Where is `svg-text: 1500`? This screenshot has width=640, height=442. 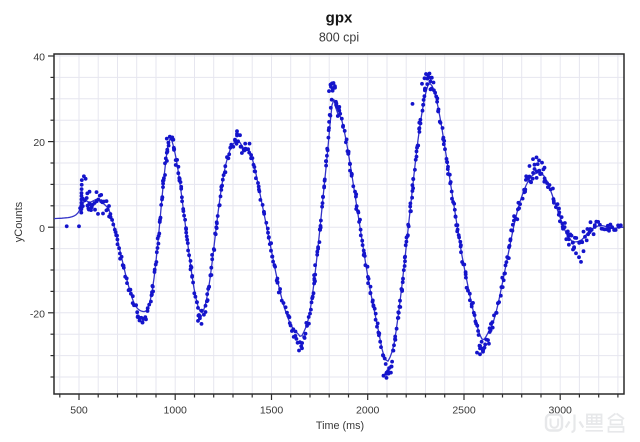 svg-text: 1500 is located at coordinates (272, 411).